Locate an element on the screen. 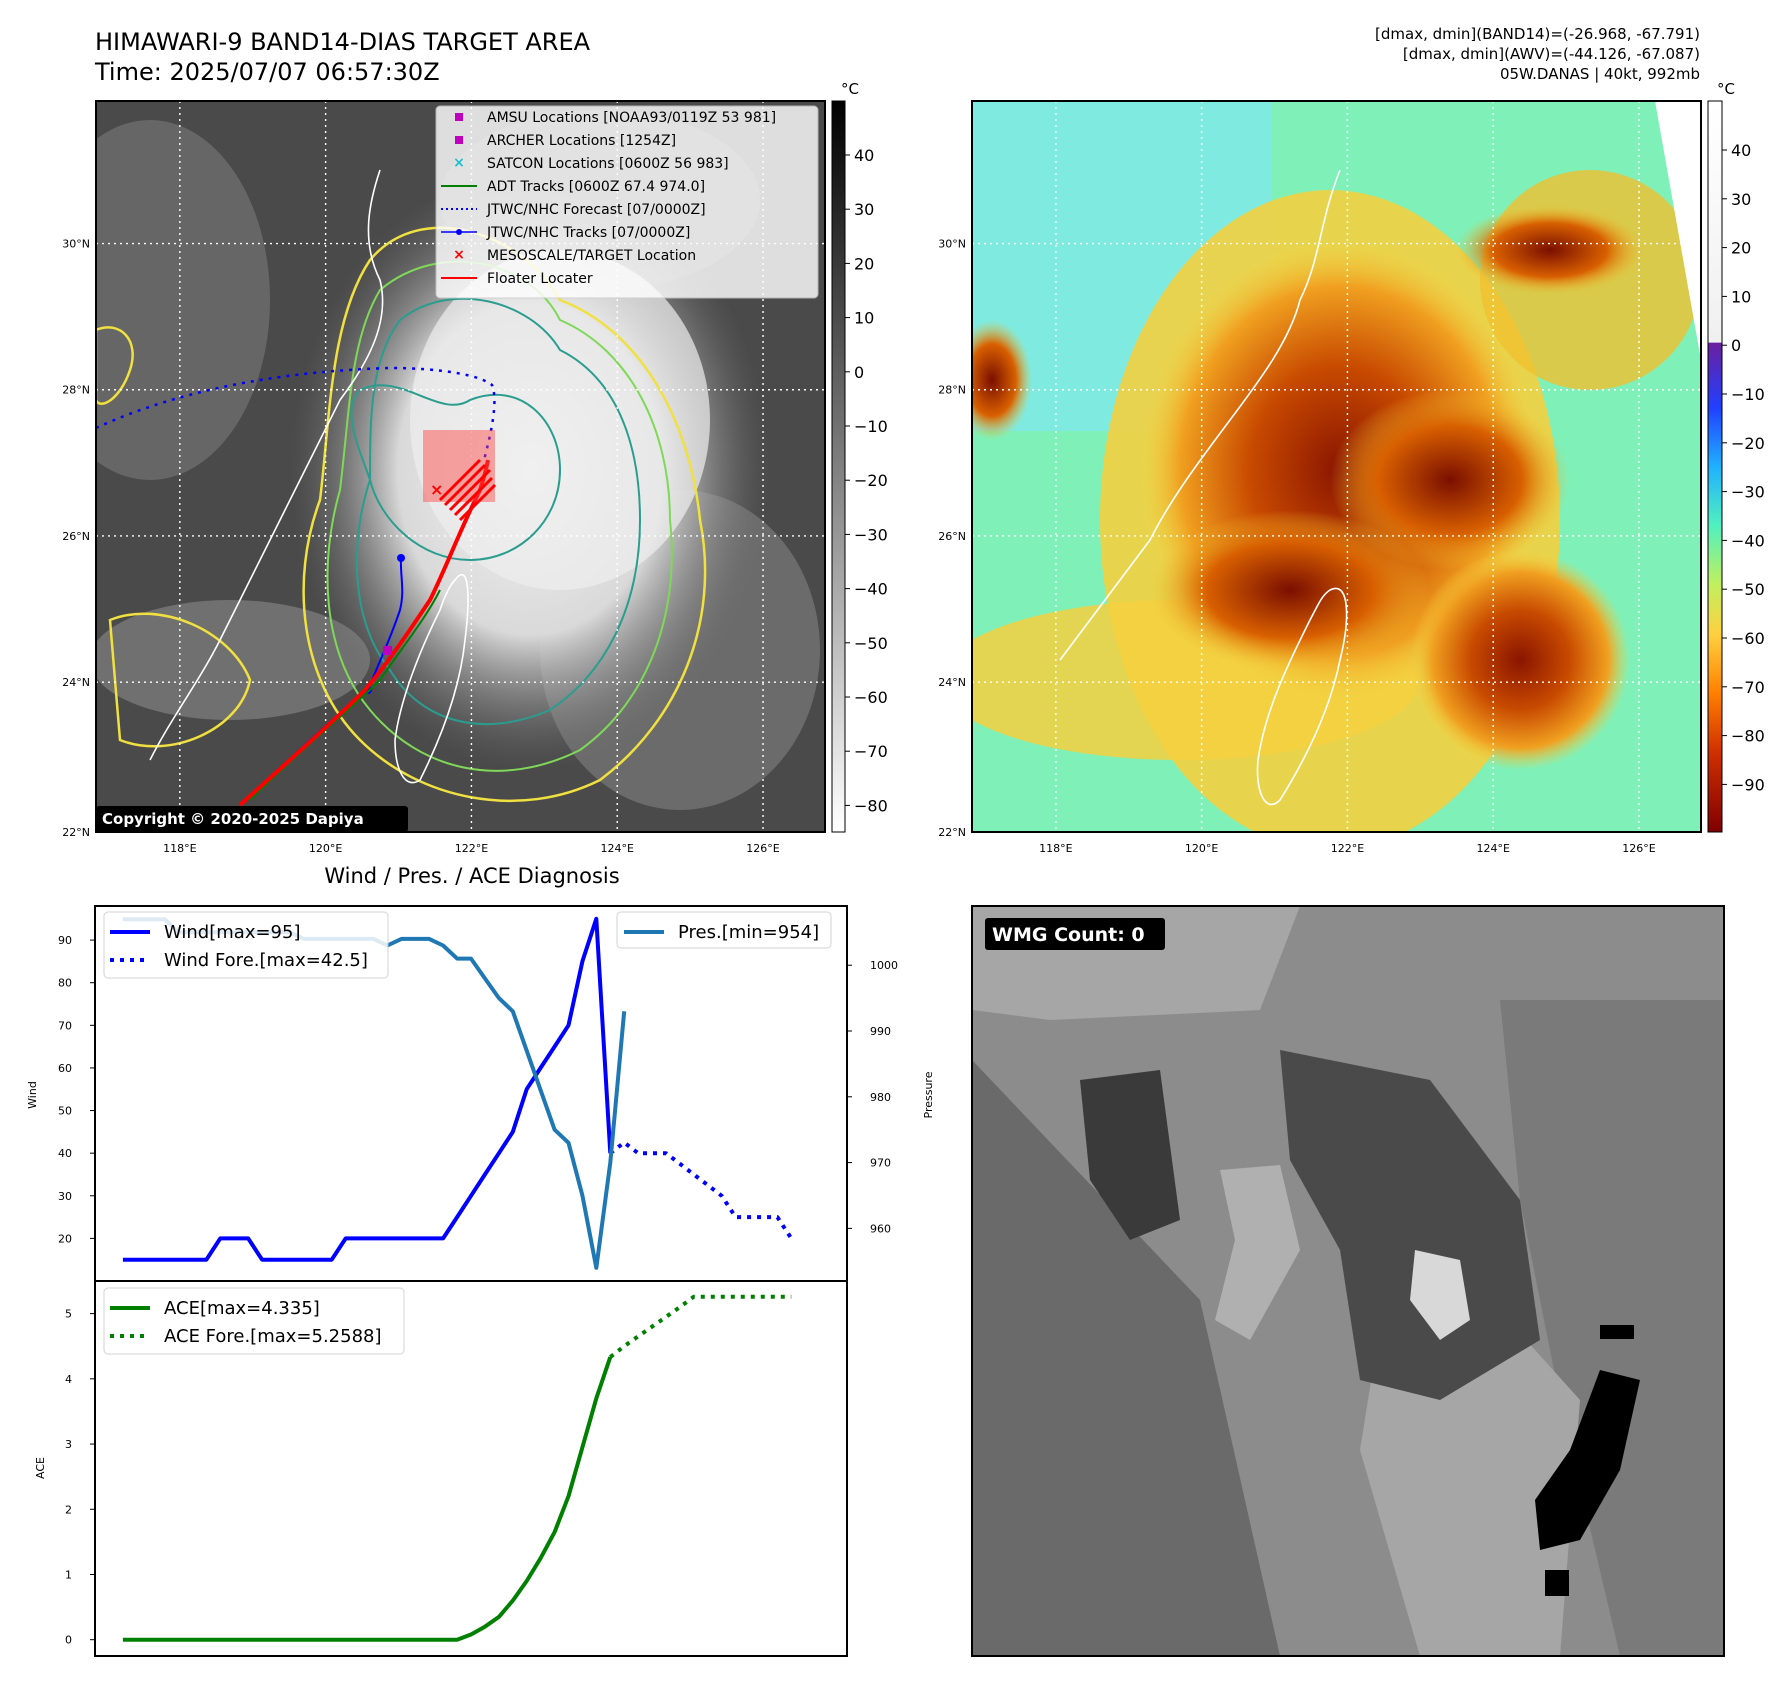 The height and width of the screenshot is (1690, 1788). awv-taiwan-outline is located at coordinates (1302, 696).